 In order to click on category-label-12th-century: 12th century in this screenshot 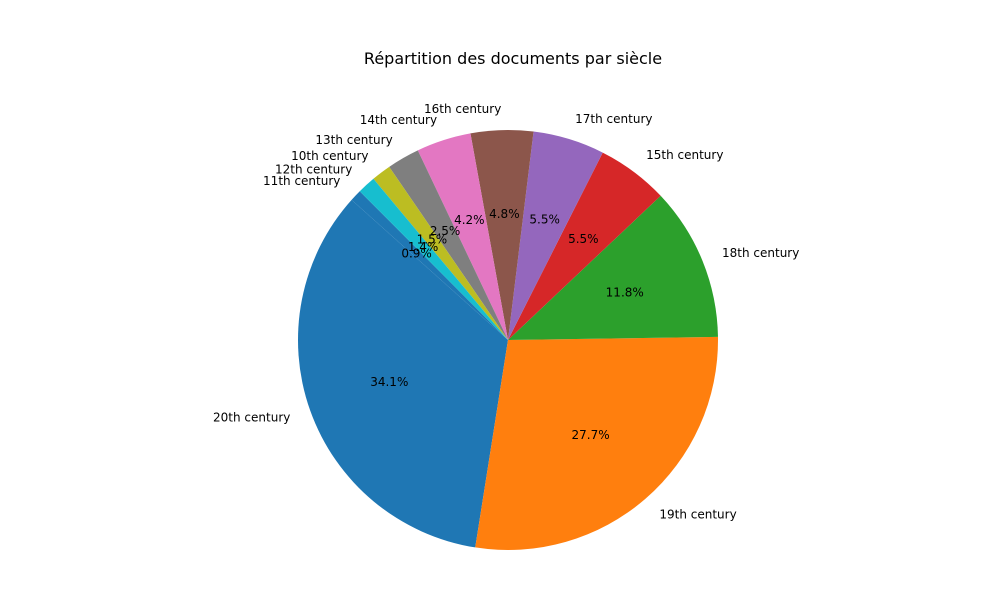, I will do `click(313, 169)`.